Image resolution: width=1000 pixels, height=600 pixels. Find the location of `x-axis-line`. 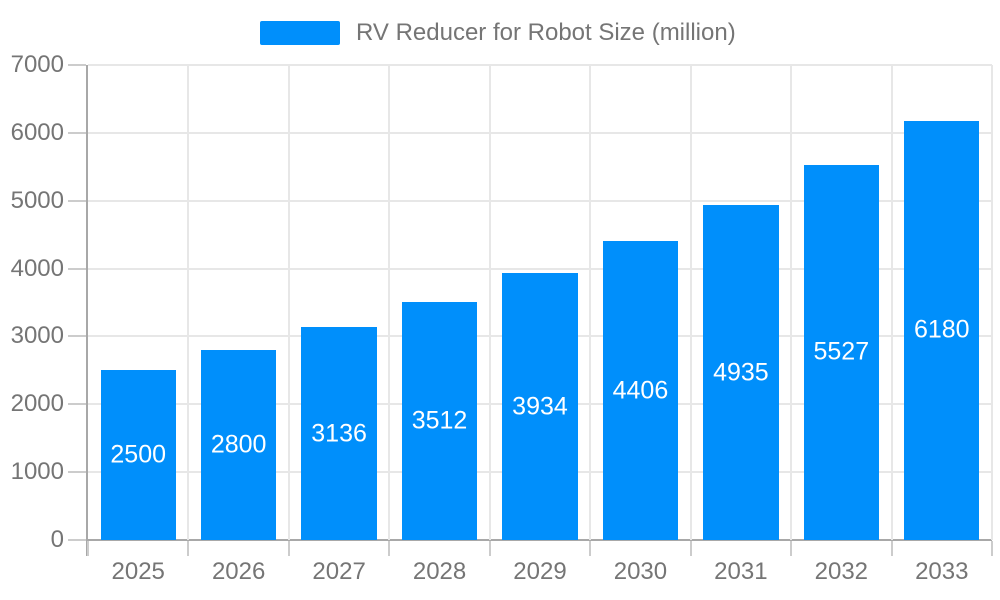

x-axis-line is located at coordinates (539, 540).